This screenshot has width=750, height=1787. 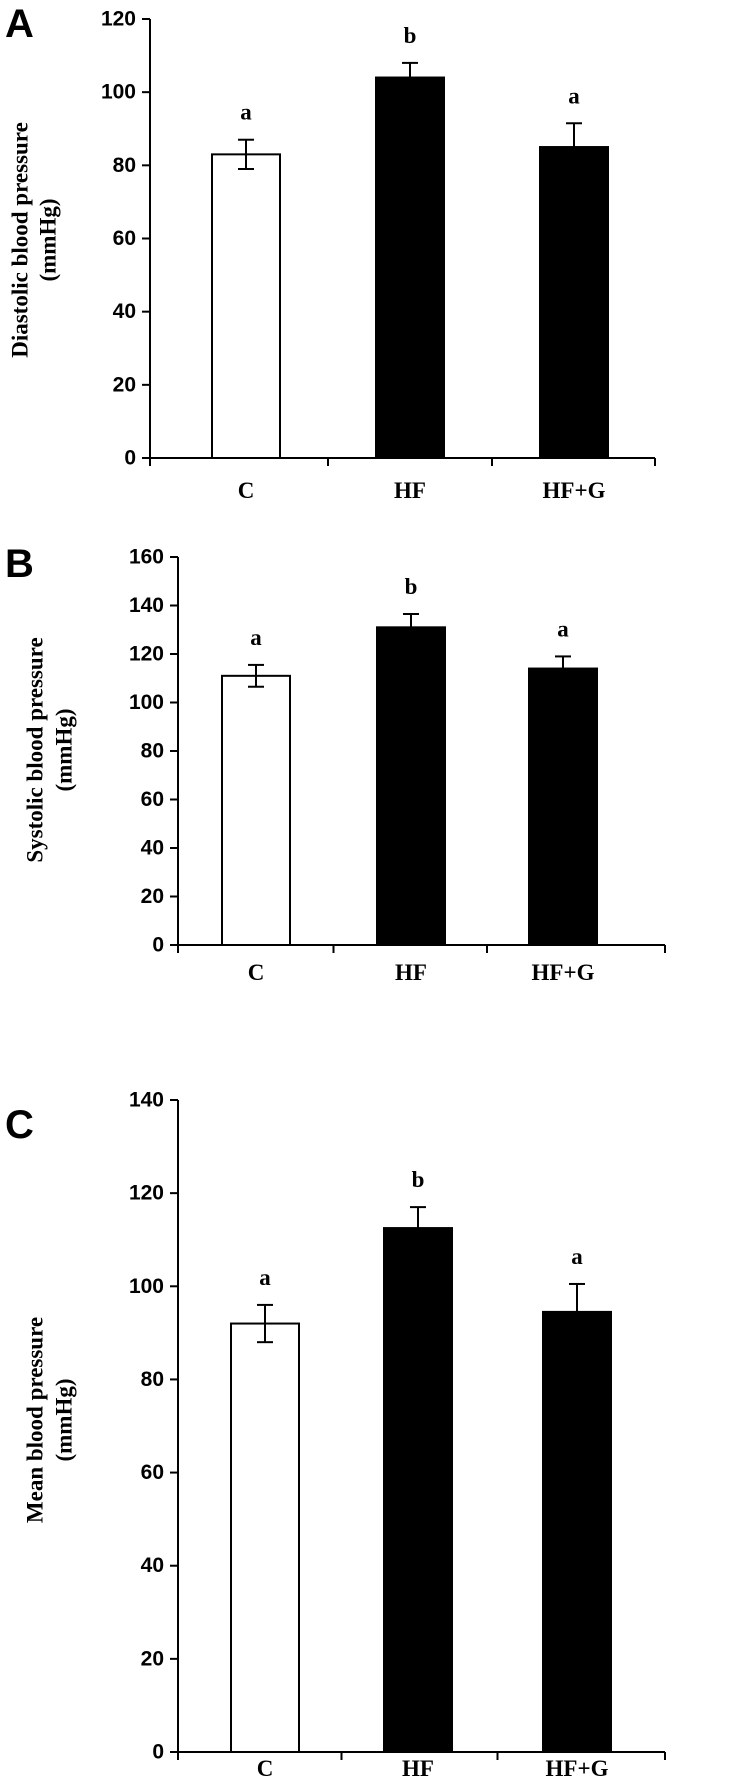 What do you see at coordinates (34, 1420) in the screenshot?
I see `y-axis-title: Mean blood pressure` at bounding box center [34, 1420].